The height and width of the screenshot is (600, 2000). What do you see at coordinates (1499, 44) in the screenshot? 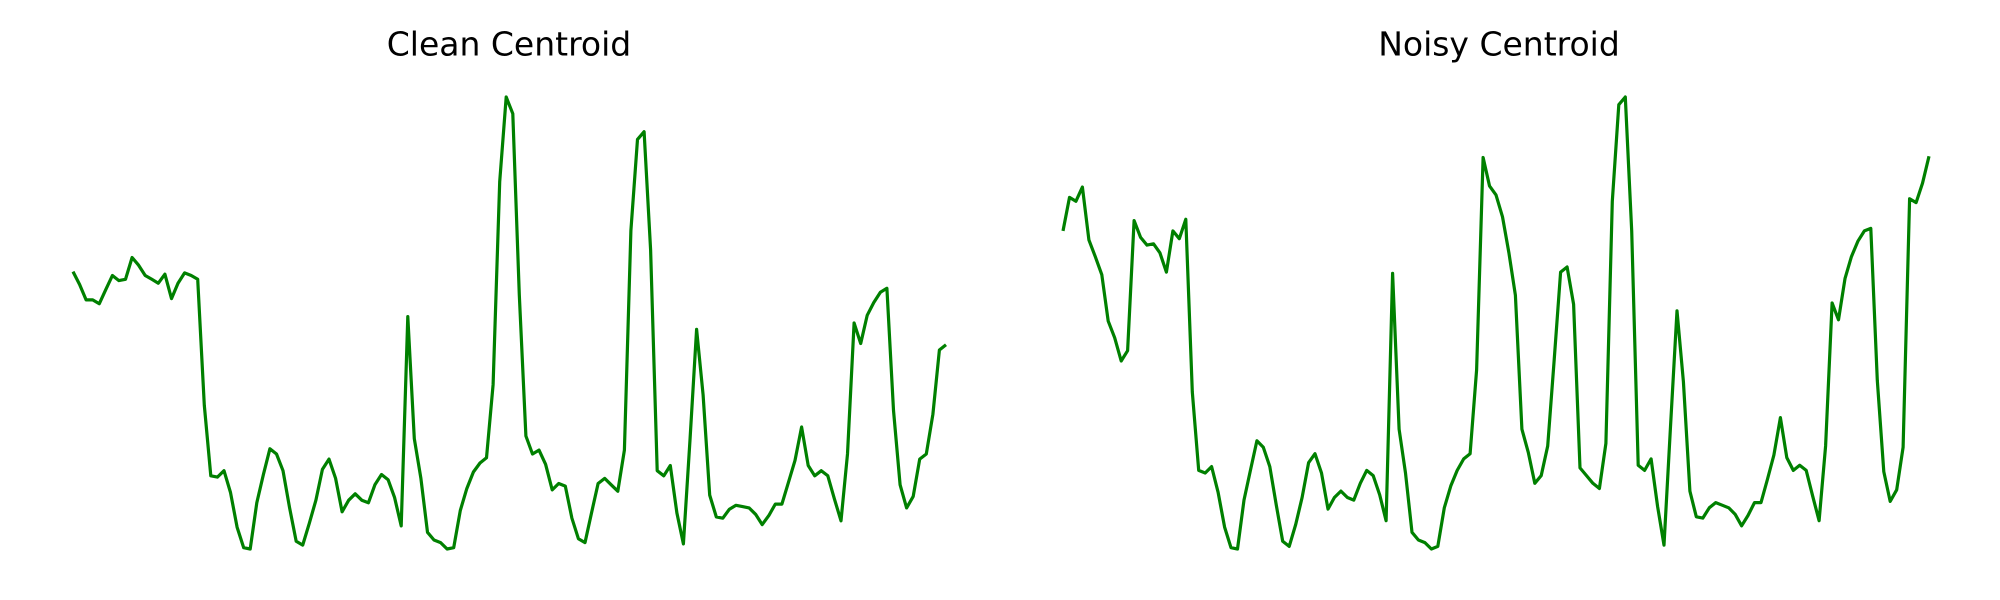
I see `chart-title: Noisy Centroid` at bounding box center [1499, 44].